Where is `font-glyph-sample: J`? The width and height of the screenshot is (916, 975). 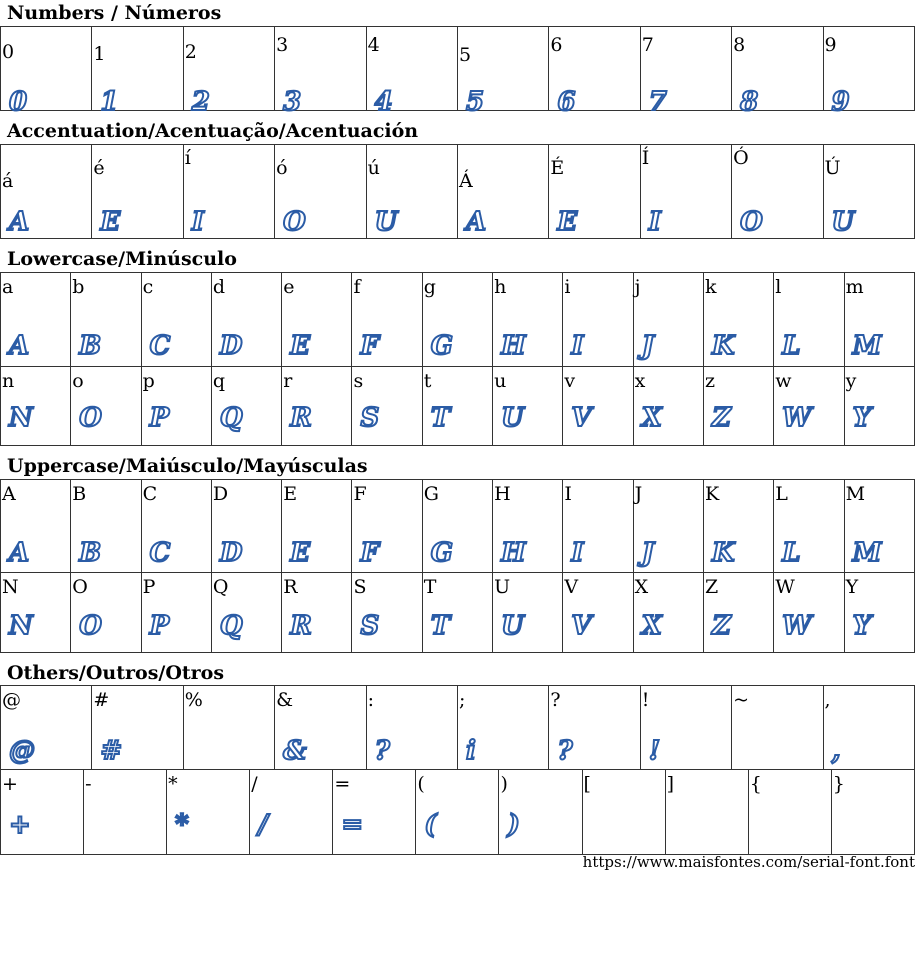
font-glyph-sample: J is located at coordinates (648, 346).